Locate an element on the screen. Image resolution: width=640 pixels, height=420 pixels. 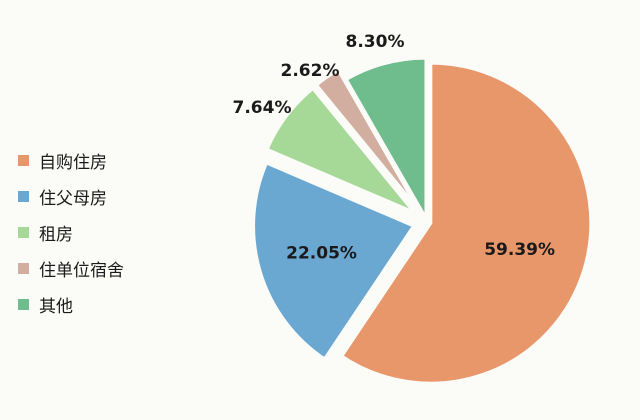
legend-swatch-self-owned-housing is located at coordinates (23, 160).